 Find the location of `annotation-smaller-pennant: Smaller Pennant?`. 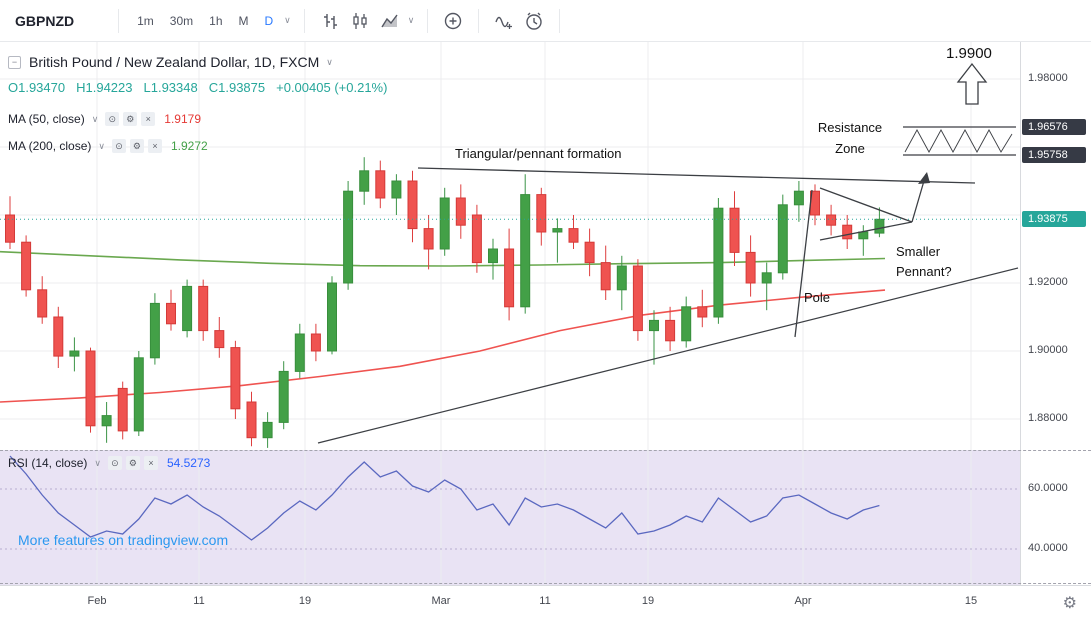

annotation-smaller-pennant: Smaller Pennant? is located at coordinates (924, 262).